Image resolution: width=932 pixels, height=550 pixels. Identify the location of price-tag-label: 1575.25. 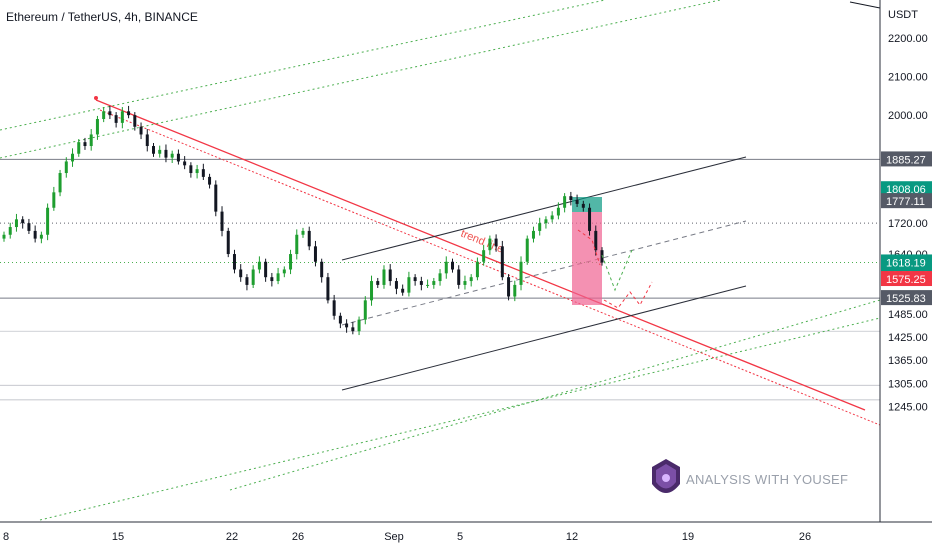
(906, 280).